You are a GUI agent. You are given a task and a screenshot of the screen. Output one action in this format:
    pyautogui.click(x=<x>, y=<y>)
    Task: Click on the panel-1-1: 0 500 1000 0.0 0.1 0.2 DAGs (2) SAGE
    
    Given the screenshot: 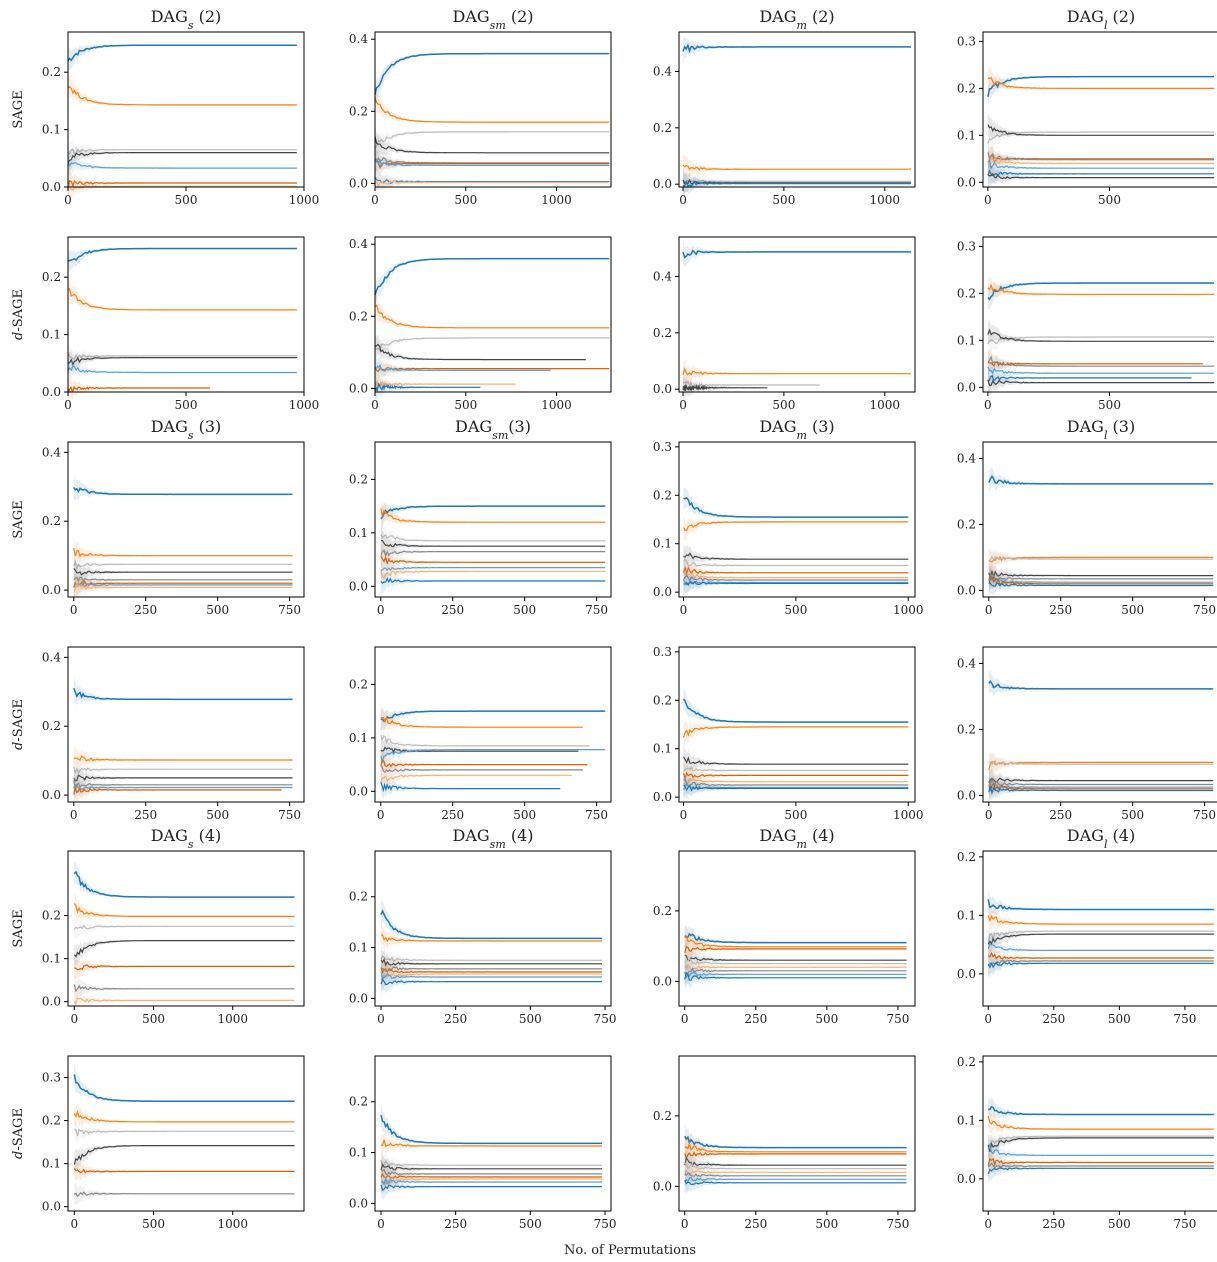 What is the action you would take?
    pyautogui.click(x=165, y=107)
    